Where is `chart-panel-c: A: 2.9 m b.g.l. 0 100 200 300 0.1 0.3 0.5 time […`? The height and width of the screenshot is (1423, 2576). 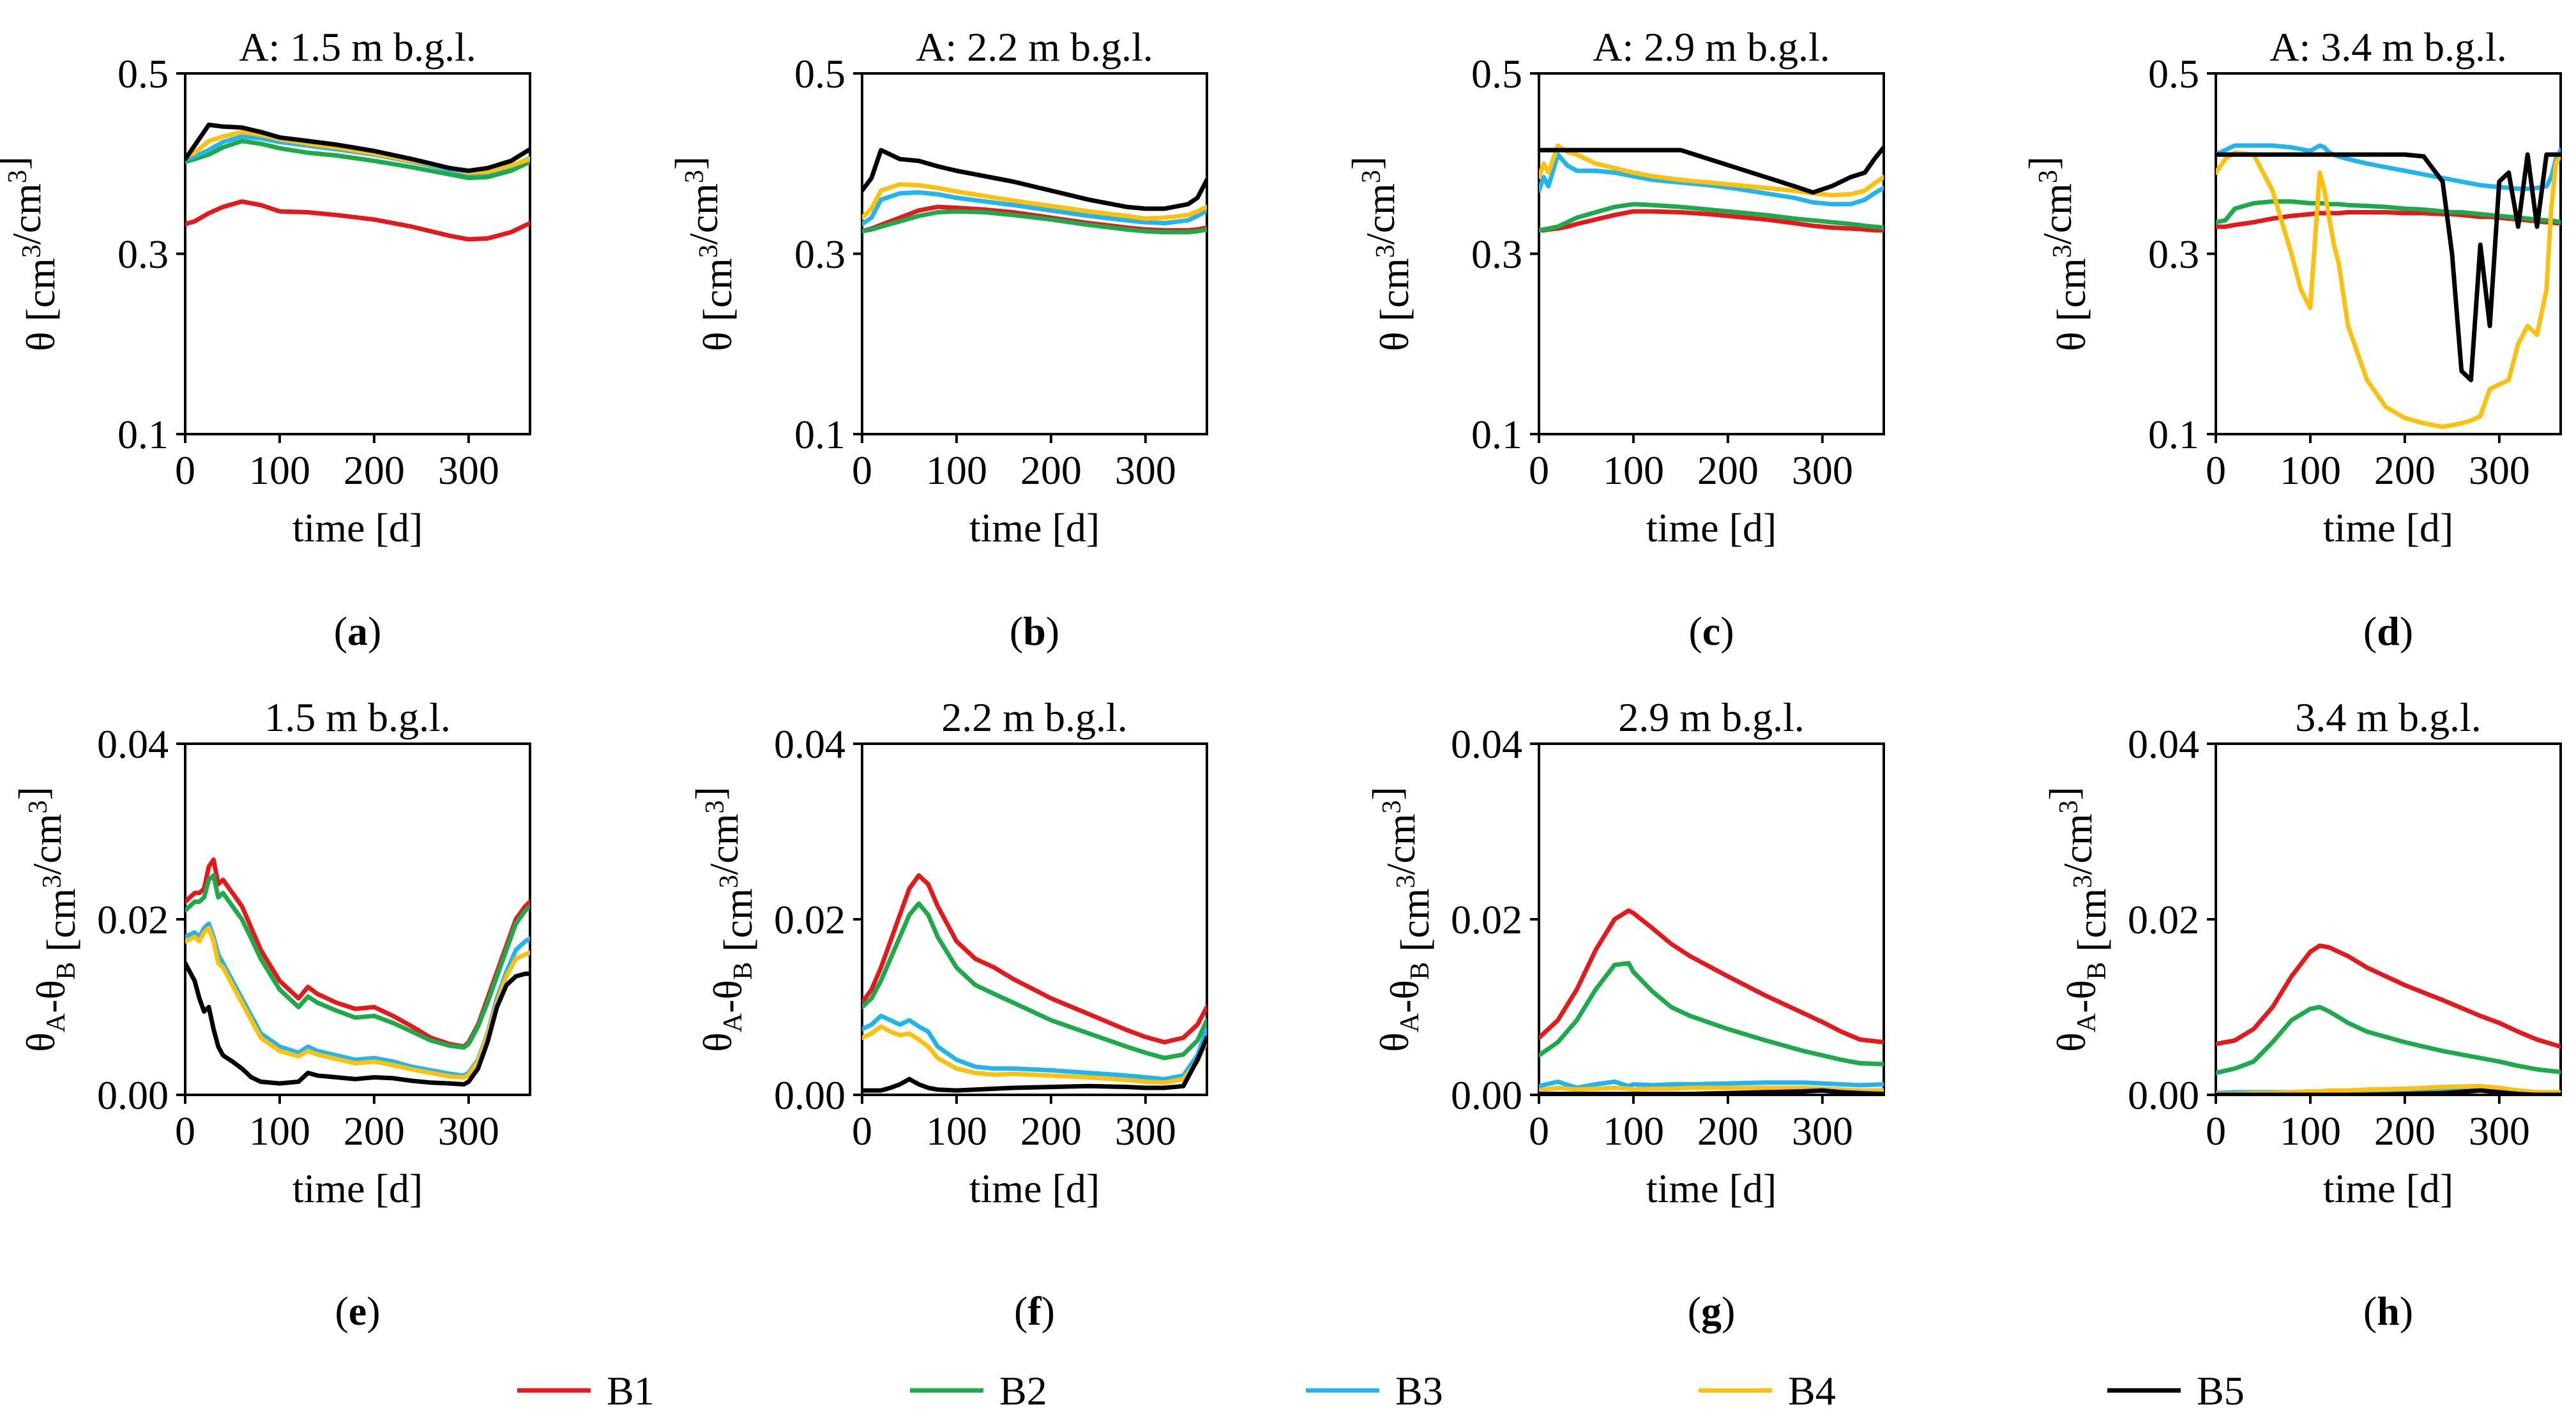
chart-panel-c: A: 2.9 m b.g.l. 0 100 200 300 0.1 0.3 0.5 time [… is located at coordinates (1615, 339).